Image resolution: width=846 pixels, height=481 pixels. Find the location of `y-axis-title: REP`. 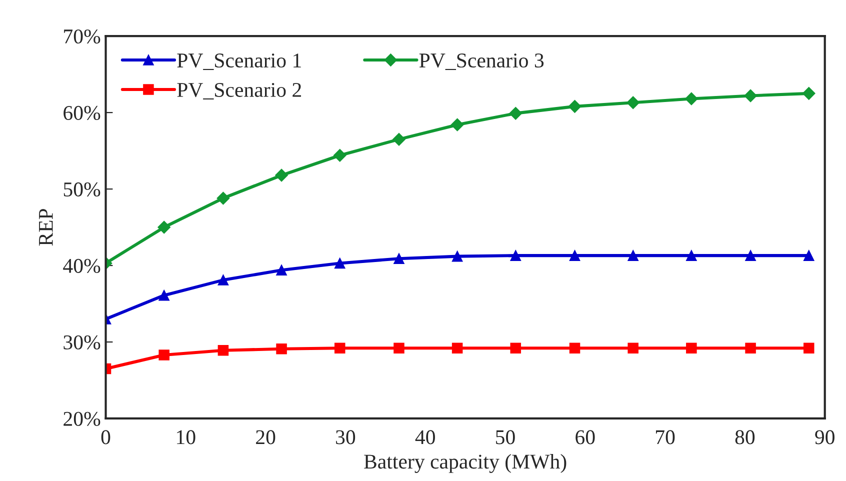

y-axis-title: REP is located at coordinates (46, 227).